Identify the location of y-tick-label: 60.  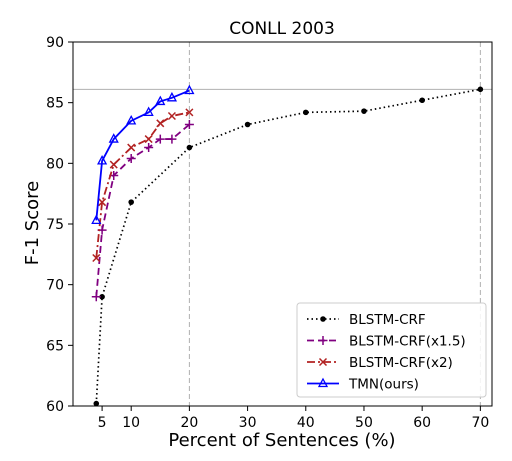
(55, 407).